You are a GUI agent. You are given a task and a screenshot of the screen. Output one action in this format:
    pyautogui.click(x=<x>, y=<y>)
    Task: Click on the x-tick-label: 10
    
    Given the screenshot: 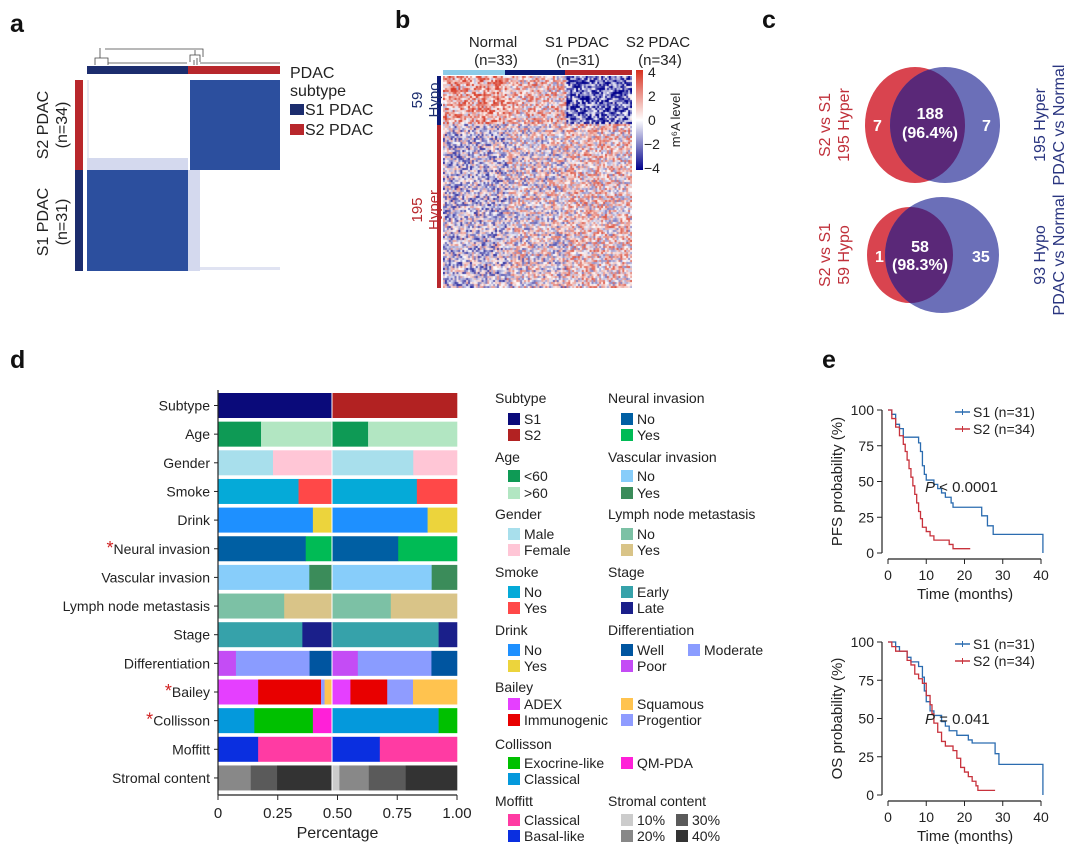 What is the action you would take?
    pyautogui.click(x=926, y=575)
    